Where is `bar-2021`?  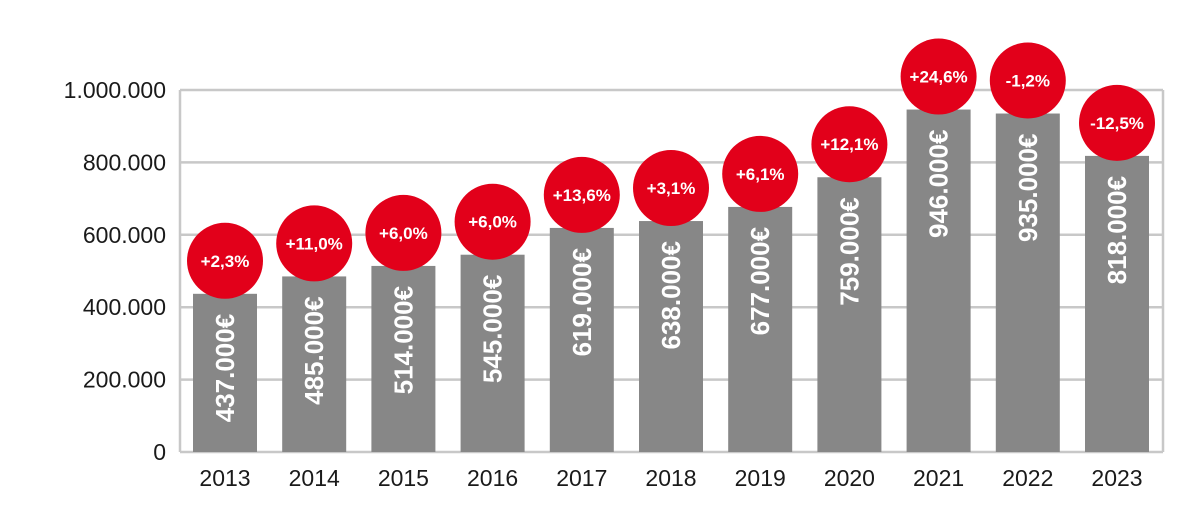
bar-2021 is located at coordinates (938, 280).